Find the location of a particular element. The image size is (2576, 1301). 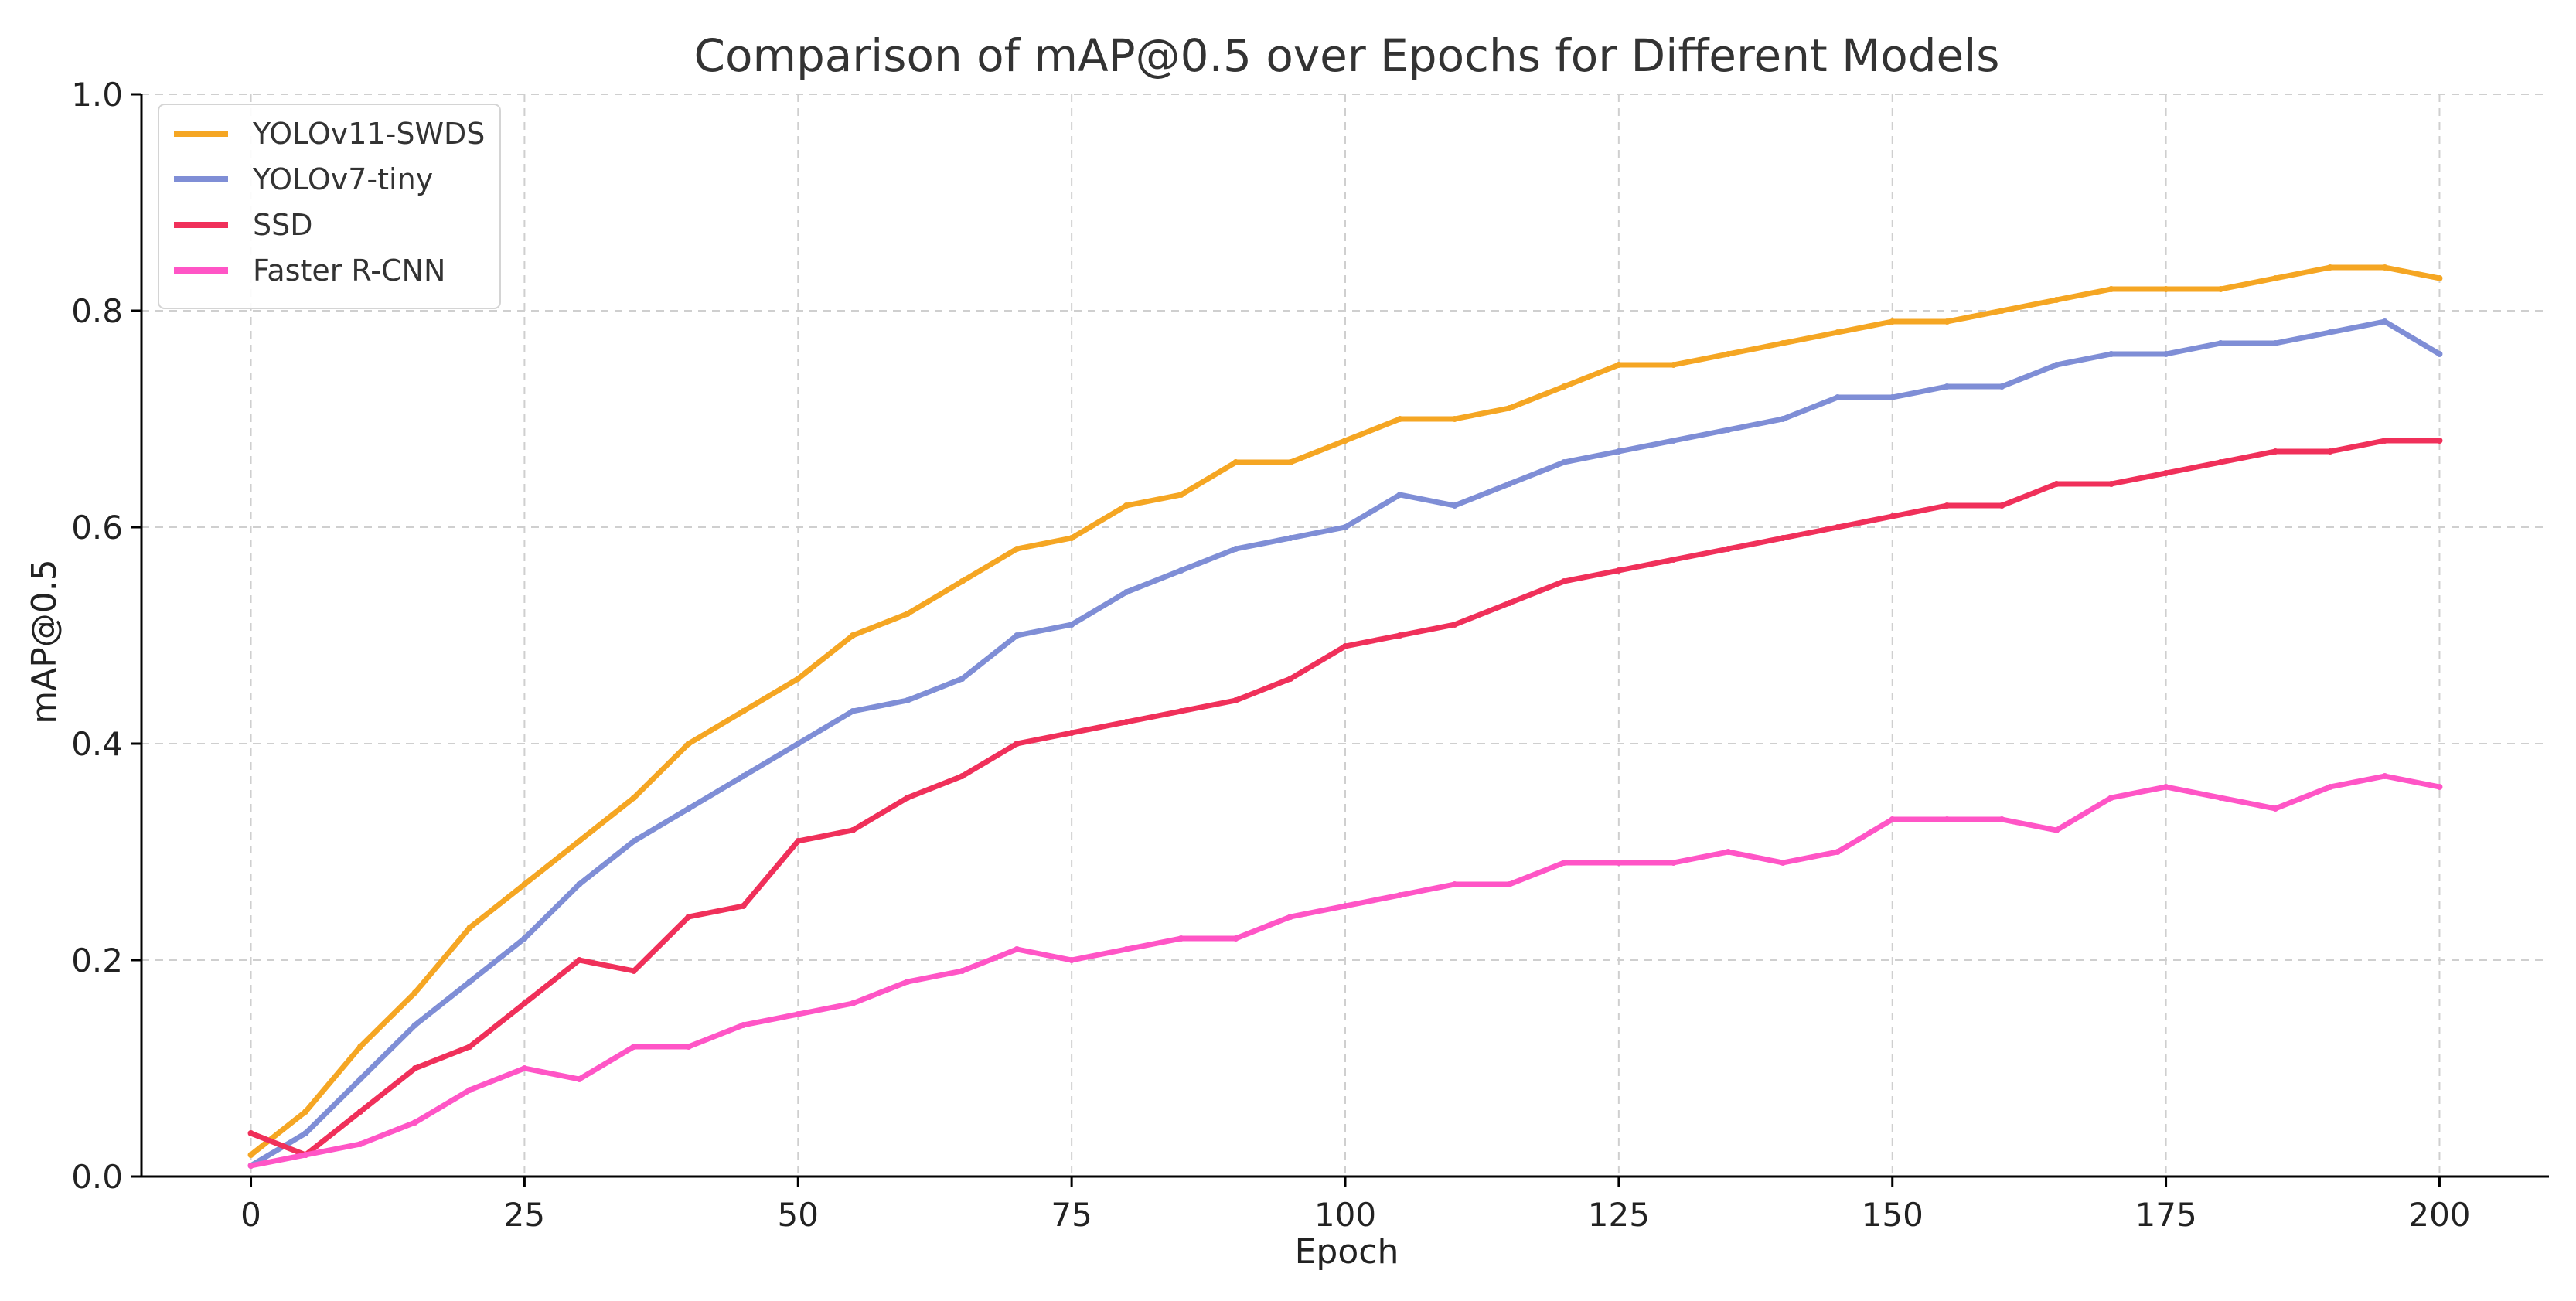

x-tick-label: 25 is located at coordinates (524, 1215).